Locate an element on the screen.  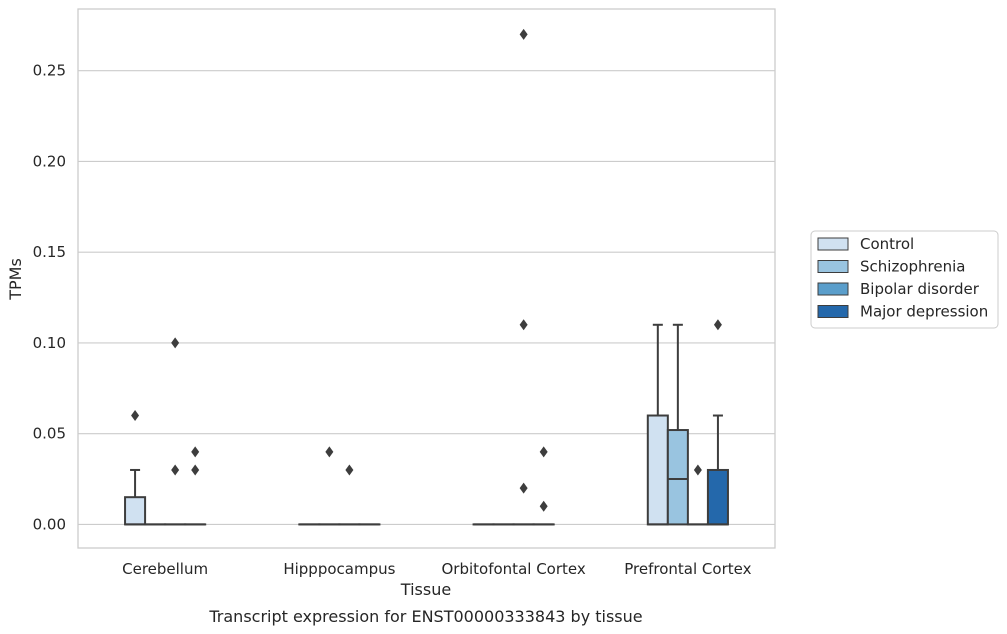
legend-label: Bipolar disorder is located at coordinates (920, 289).